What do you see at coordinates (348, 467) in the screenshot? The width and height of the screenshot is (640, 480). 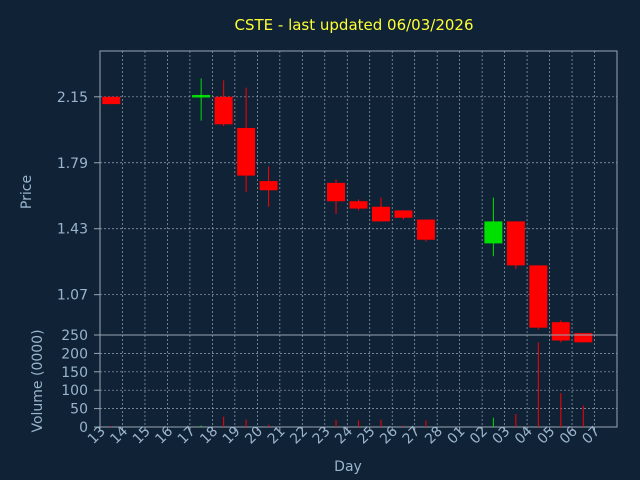 I see `day-axis-label: Day` at bounding box center [348, 467].